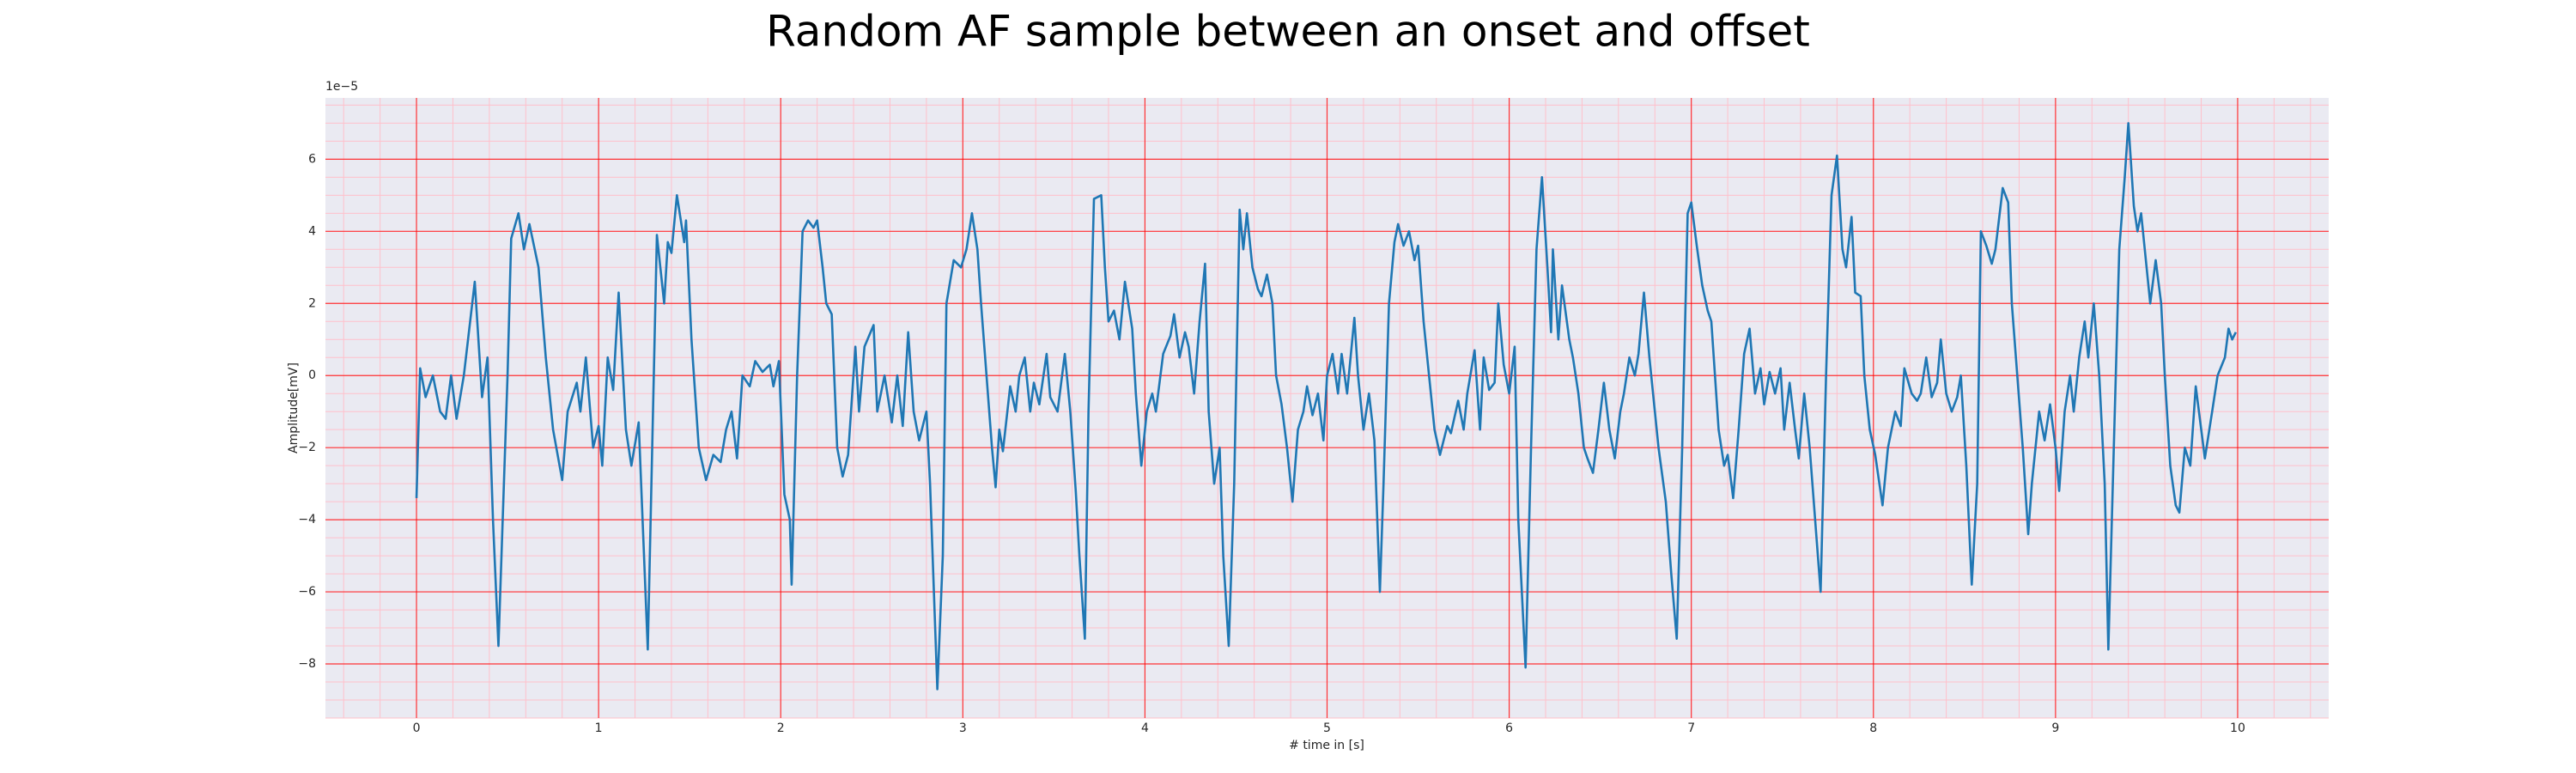 The width and height of the screenshot is (2576, 773). What do you see at coordinates (1145, 728) in the screenshot?
I see `x-tick-label: 4` at bounding box center [1145, 728].